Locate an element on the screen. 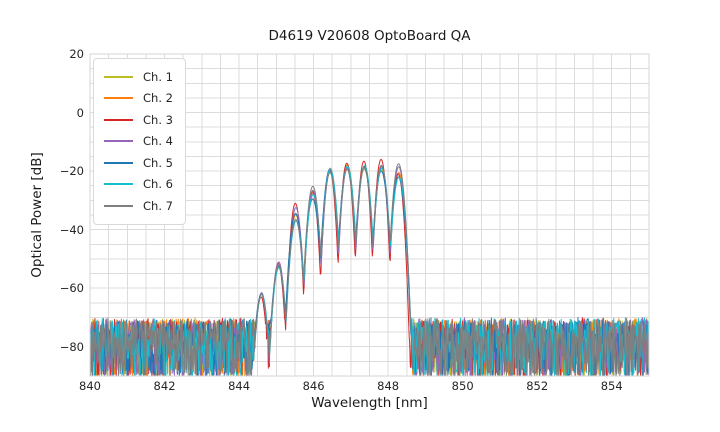 This screenshot has width=720, height=432. x-tick-label: 840 is located at coordinates (90, 386).